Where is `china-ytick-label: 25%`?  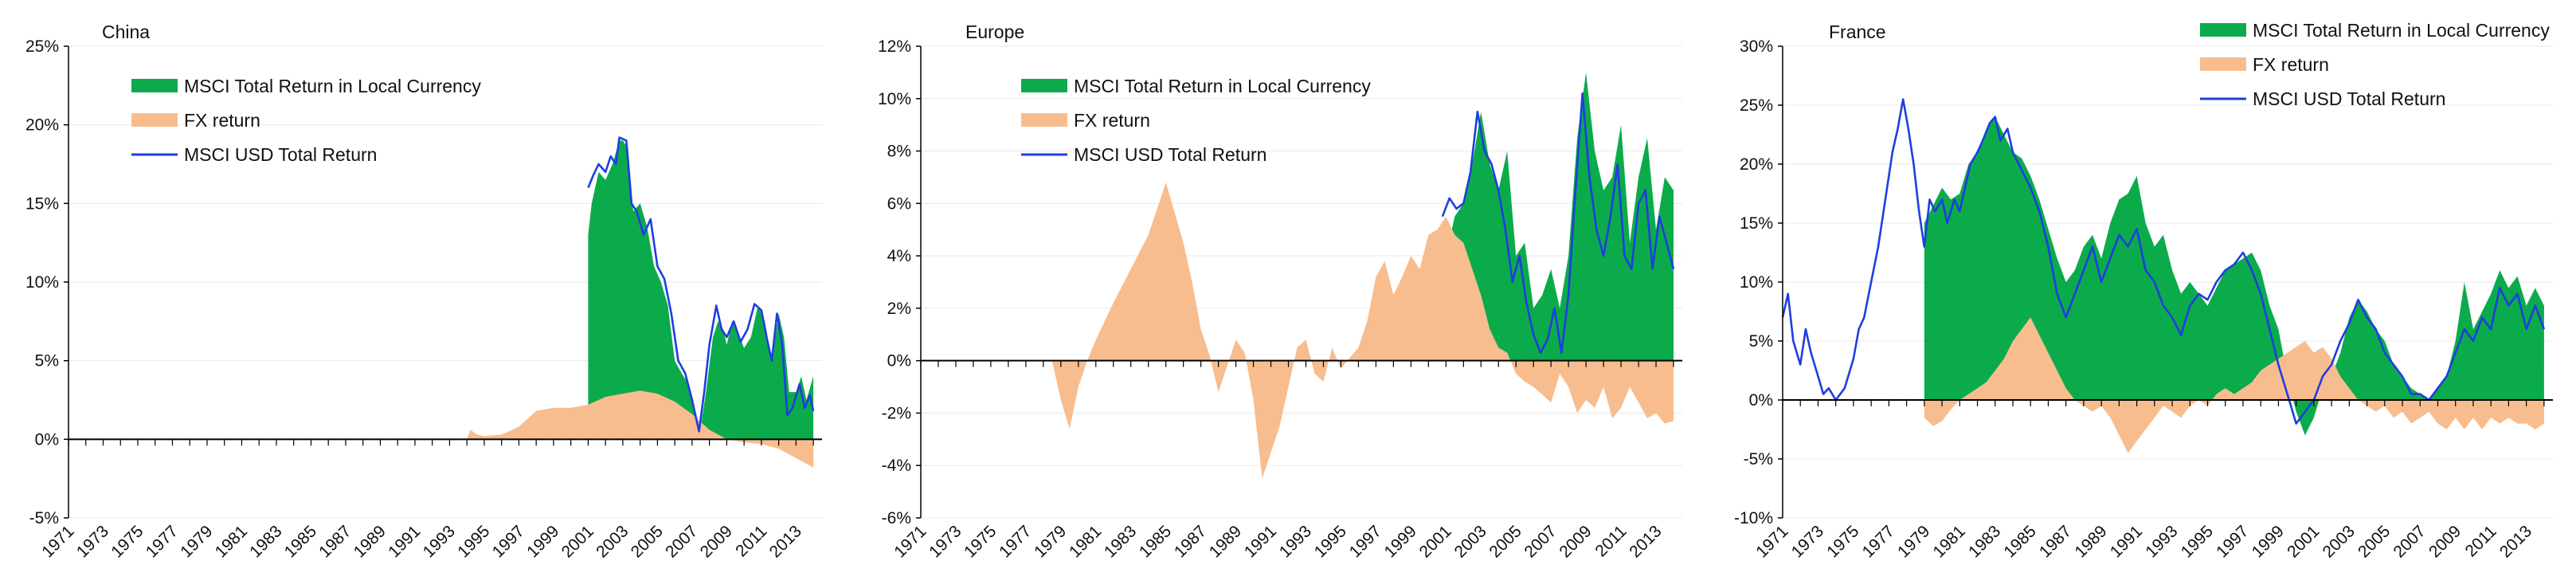
china-ytick-label: 25% is located at coordinates (42, 46).